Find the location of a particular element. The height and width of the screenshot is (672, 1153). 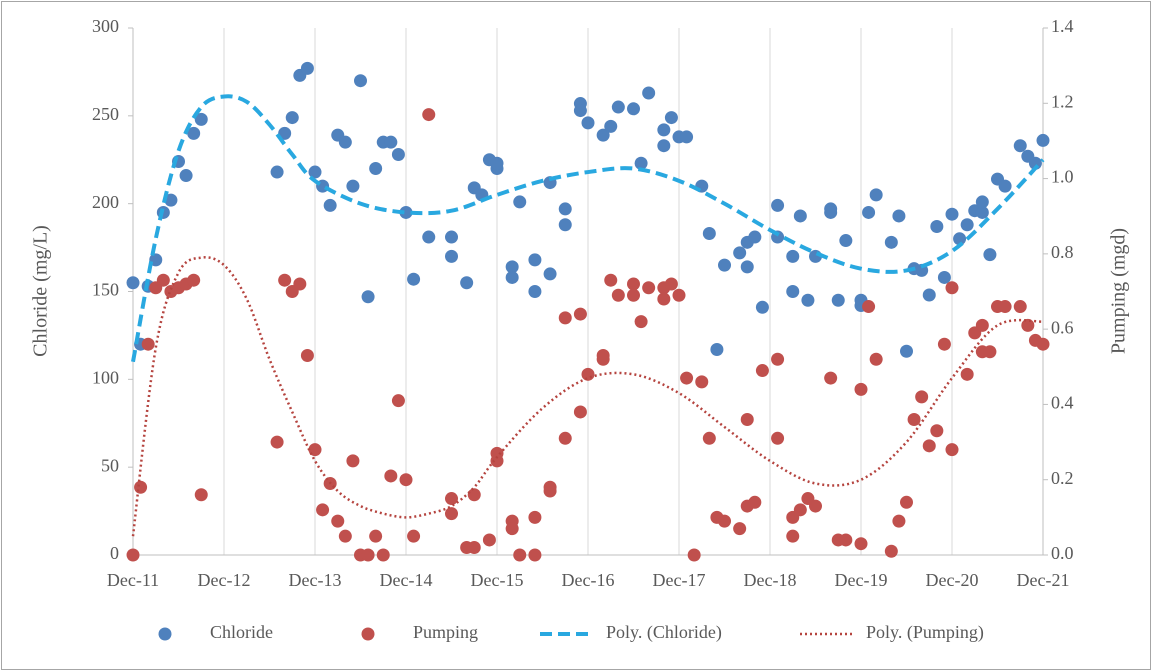

x-tick-label: Dec-21 is located at coordinates (1043, 580).